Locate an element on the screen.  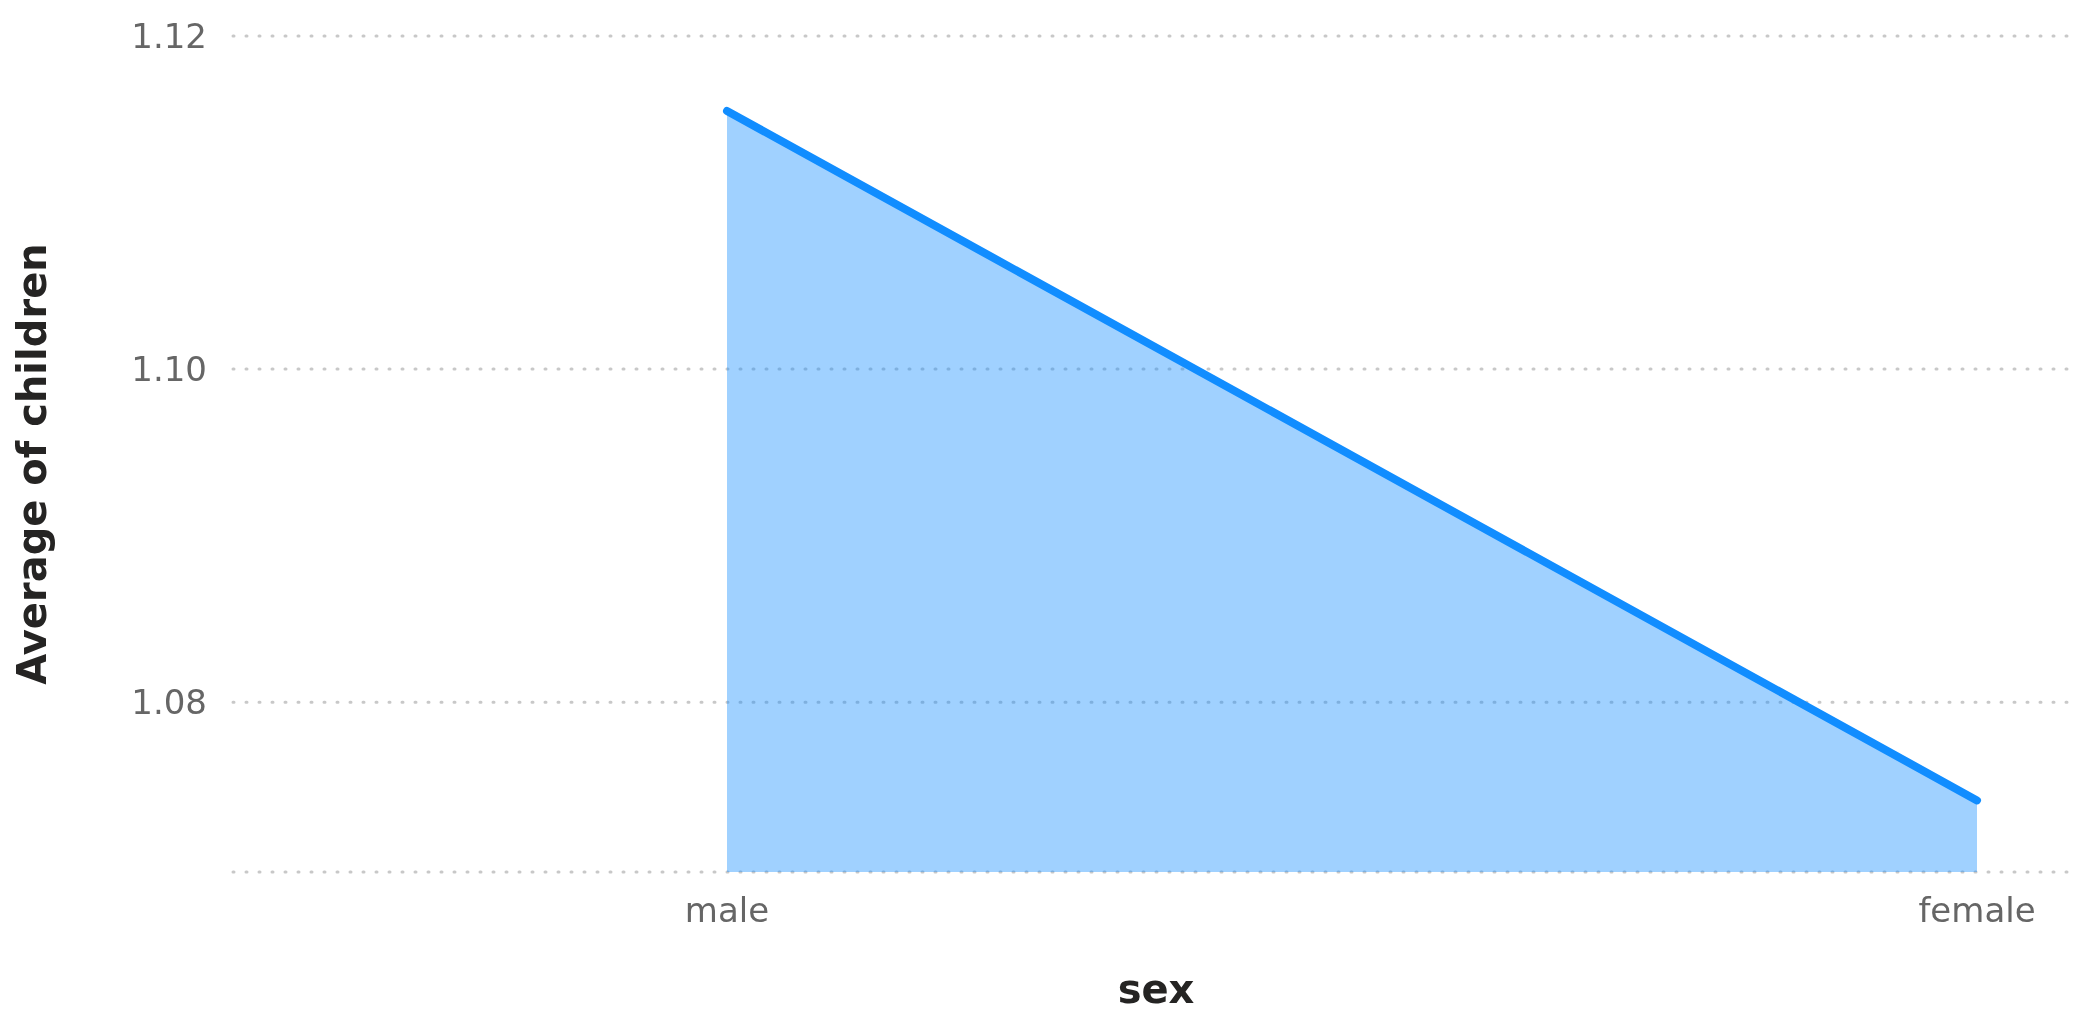
y-tick-label: 1.08 is located at coordinates (169, 702).